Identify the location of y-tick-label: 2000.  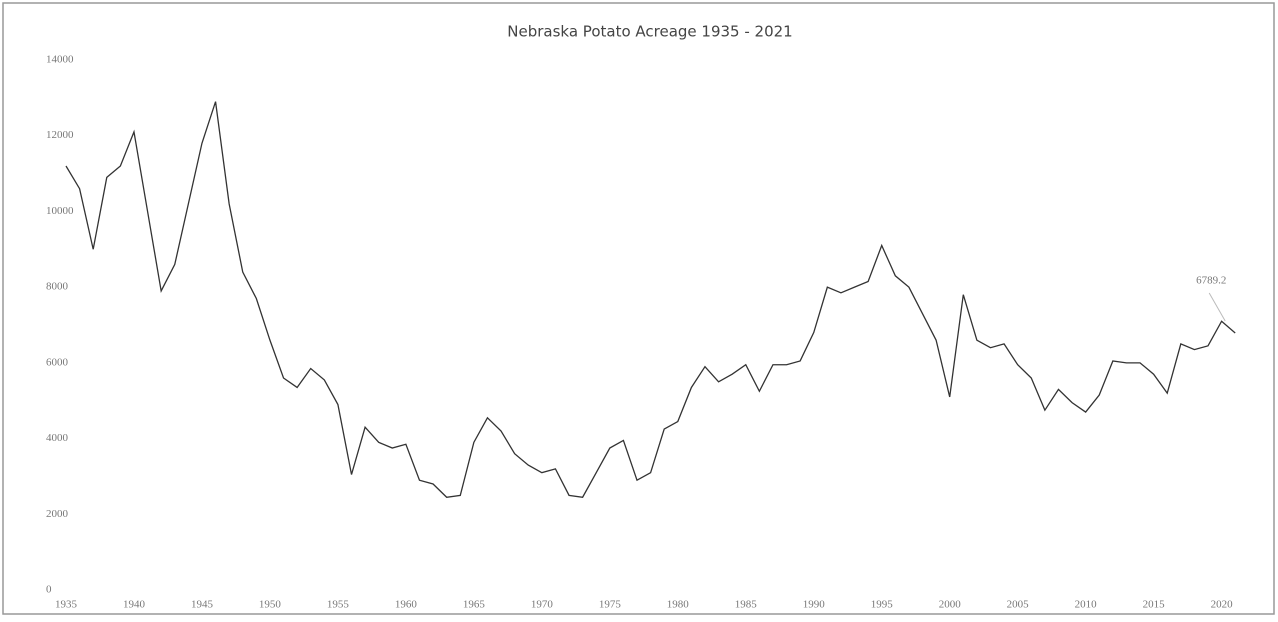
(57, 514).